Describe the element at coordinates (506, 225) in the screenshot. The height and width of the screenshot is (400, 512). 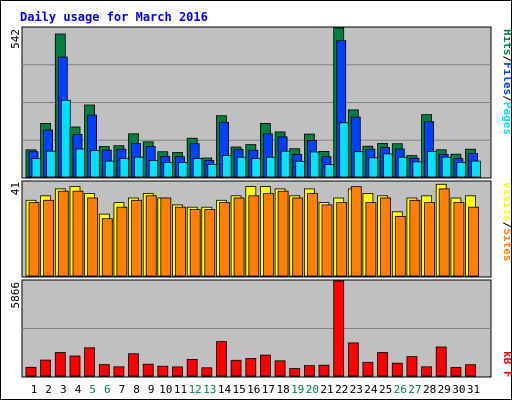
I see `legend-sep-3: /` at that location.